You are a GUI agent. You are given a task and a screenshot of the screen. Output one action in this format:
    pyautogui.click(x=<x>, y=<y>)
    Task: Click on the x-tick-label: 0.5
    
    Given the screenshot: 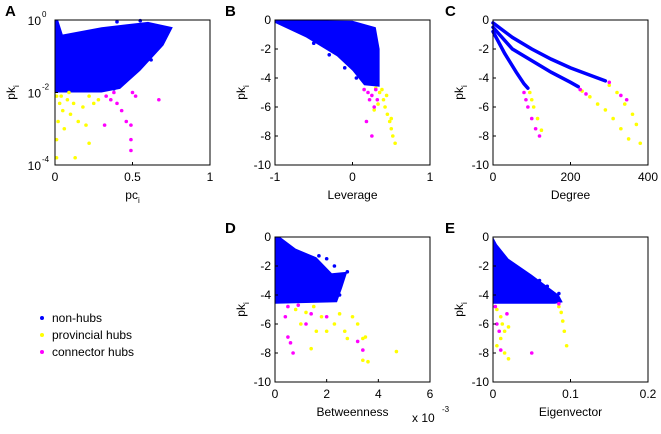 What is the action you would take?
    pyautogui.click(x=132, y=177)
    